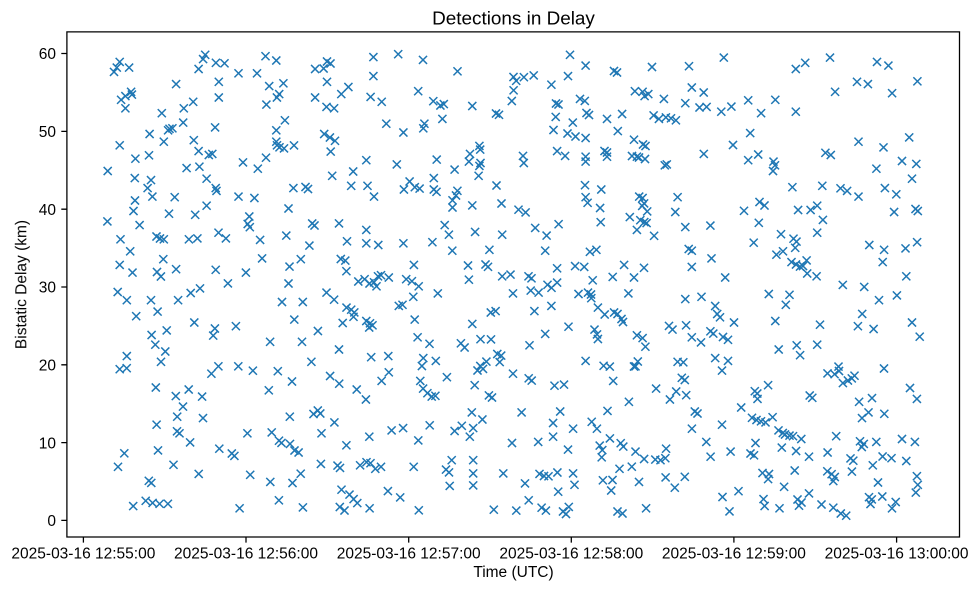  Describe the element at coordinates (734, 553) in the screenshot. I see `svg-text: 2025-03-16 12:59:00` at that location.